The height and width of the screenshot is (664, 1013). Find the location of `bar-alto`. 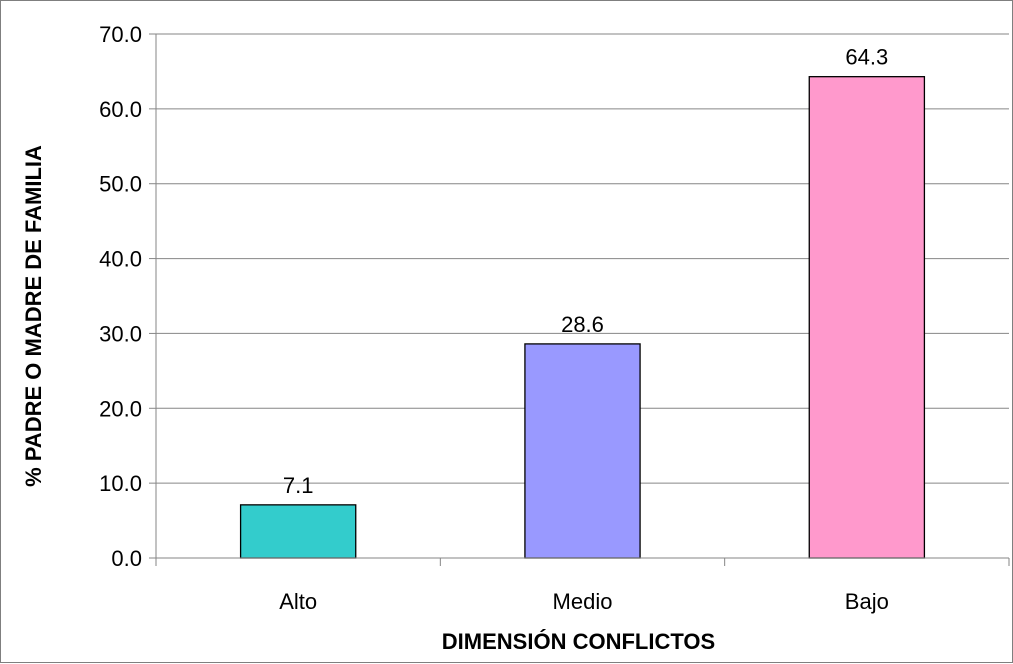

bar-alto is located at coordinates (298, 531).